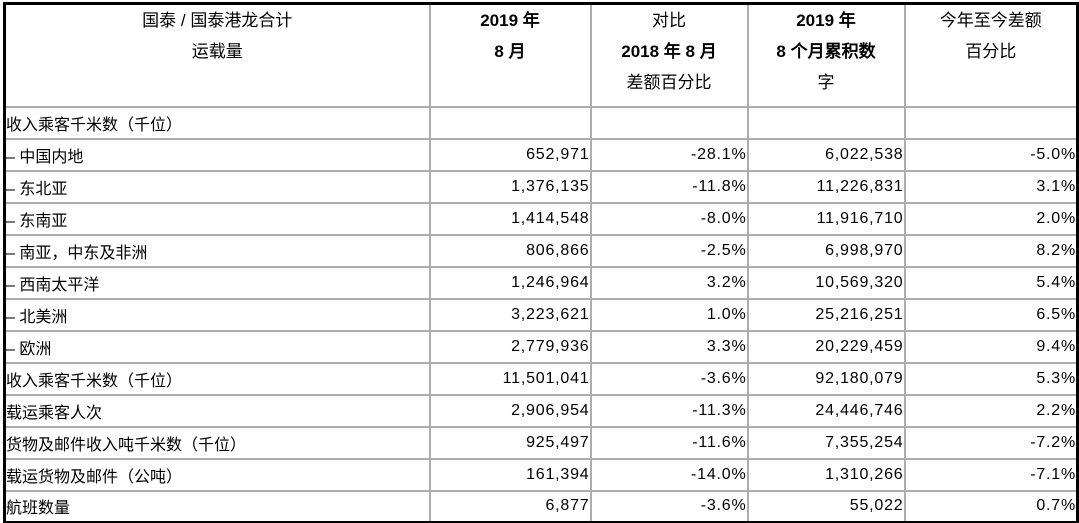 The width and height of the screenshot is (1079, 523). Describe the element at coordinates (669, 20) in the screenshot. I see `header-vs-aug-2018-line1: 对比` at that location.